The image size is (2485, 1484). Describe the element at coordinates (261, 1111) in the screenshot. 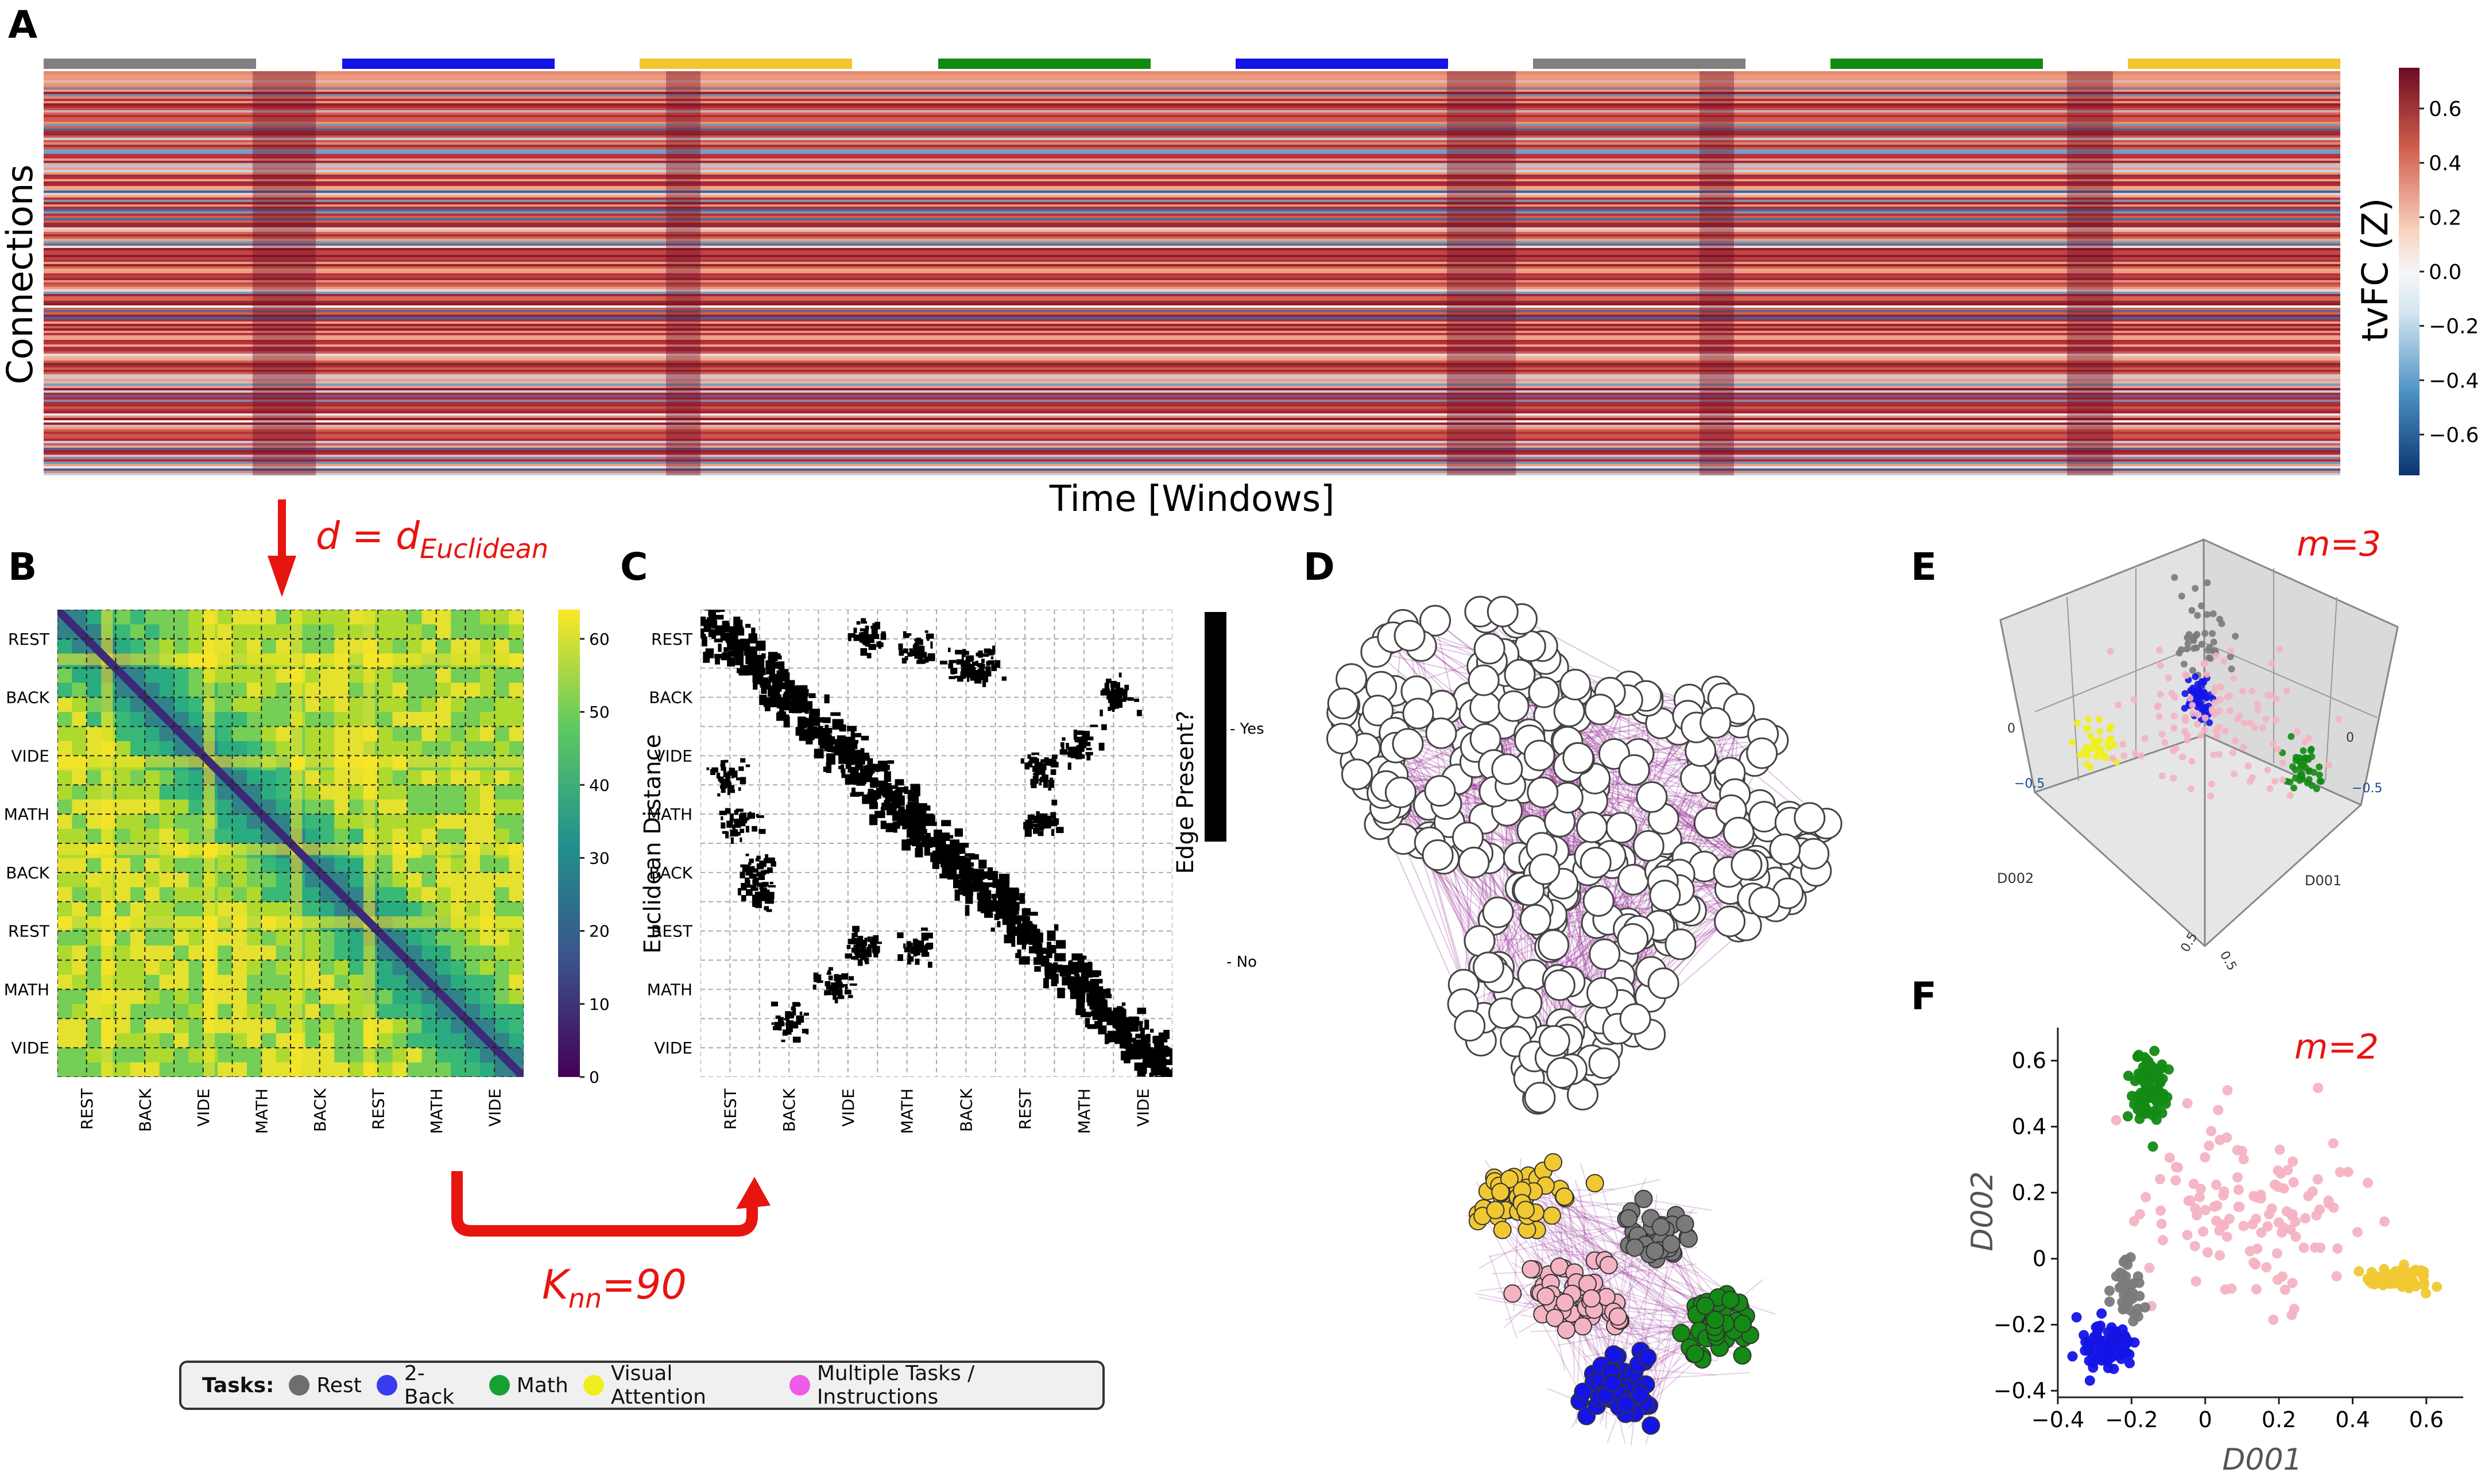

I see `matrix-col-label: MATH` at that location.